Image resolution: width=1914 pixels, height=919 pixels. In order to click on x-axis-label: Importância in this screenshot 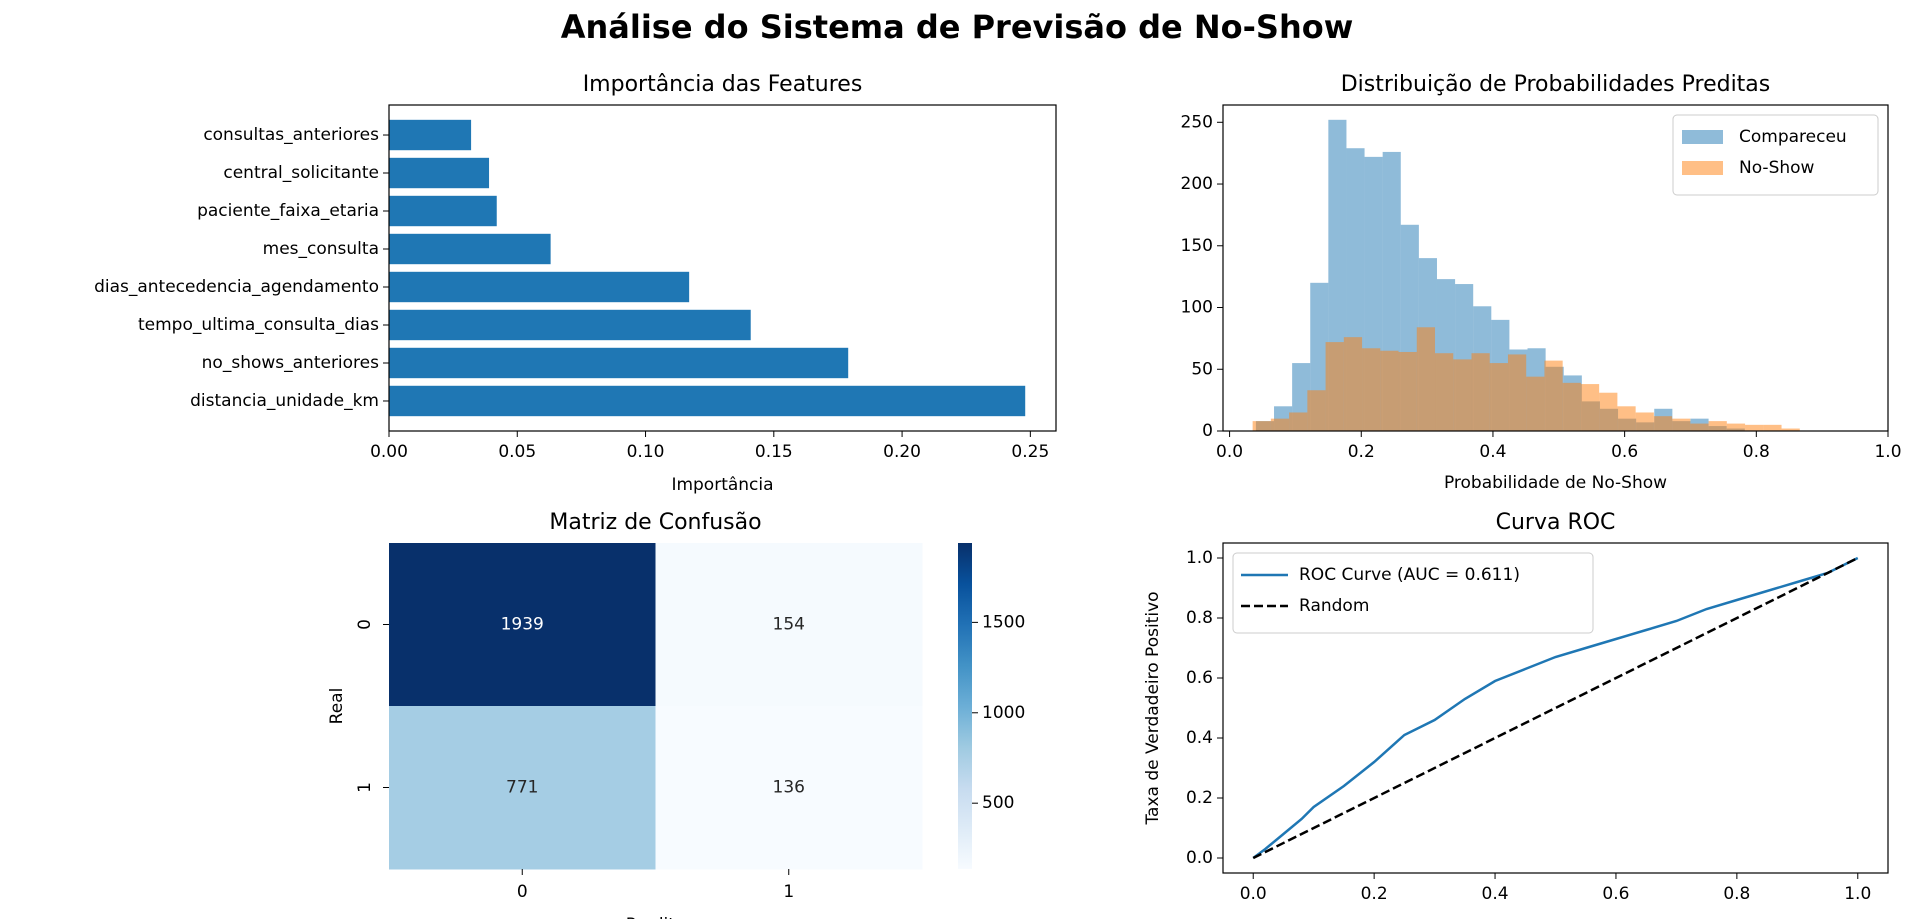, I will do `click(722, 485)`.